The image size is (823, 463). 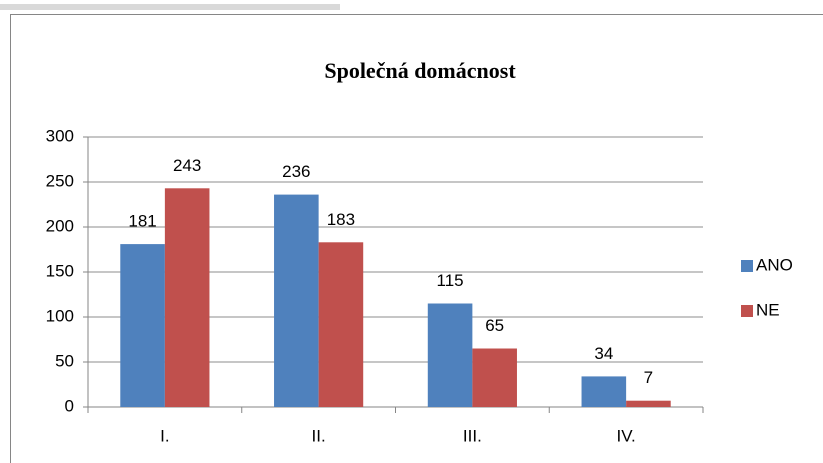 What do you see at coordinates (60, 270) in the screenshot?
I see `y-tick-label: 150` at bounding box center [60, 270].